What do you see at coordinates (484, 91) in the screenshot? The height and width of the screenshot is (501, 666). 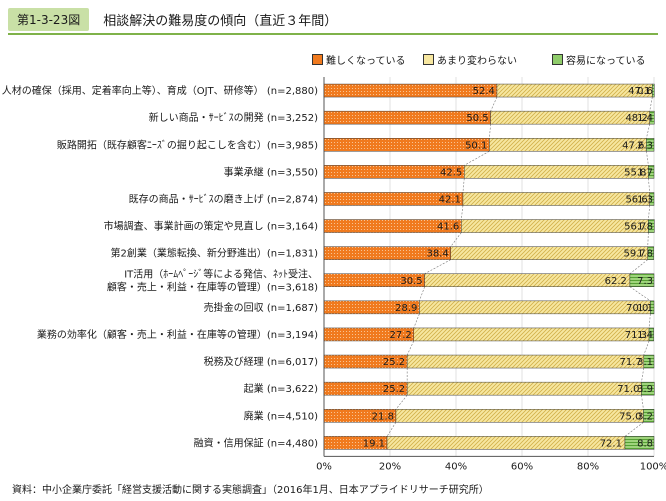 I see `value-label-difficult: 52.4` at bounding box center [484, 91].